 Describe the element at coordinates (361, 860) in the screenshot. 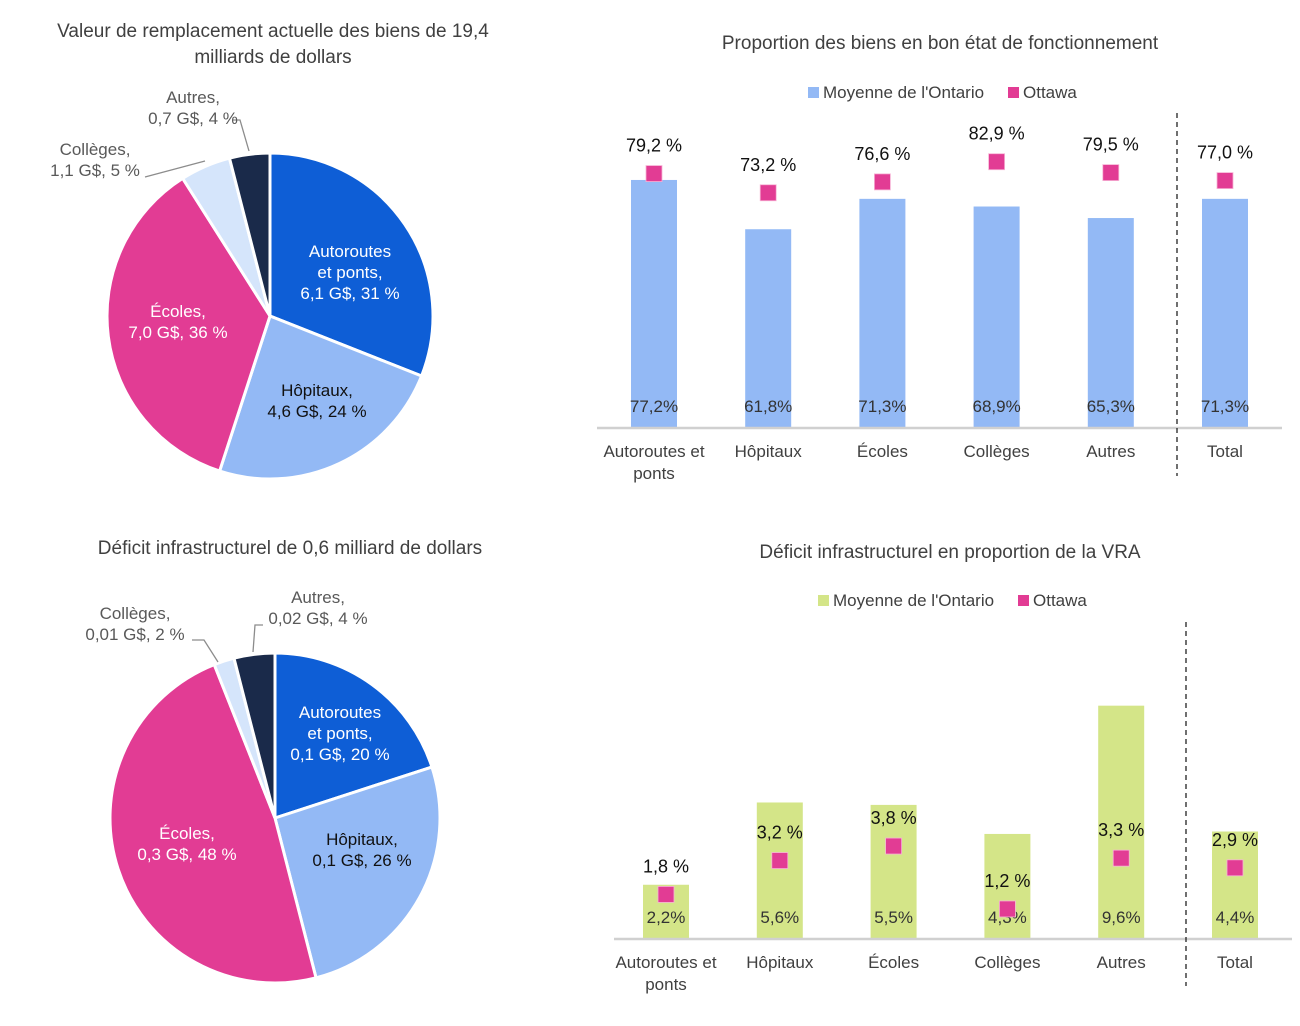

I see `slice-label-hopitaux-line: 0,1 G$, 26 %` at that location.